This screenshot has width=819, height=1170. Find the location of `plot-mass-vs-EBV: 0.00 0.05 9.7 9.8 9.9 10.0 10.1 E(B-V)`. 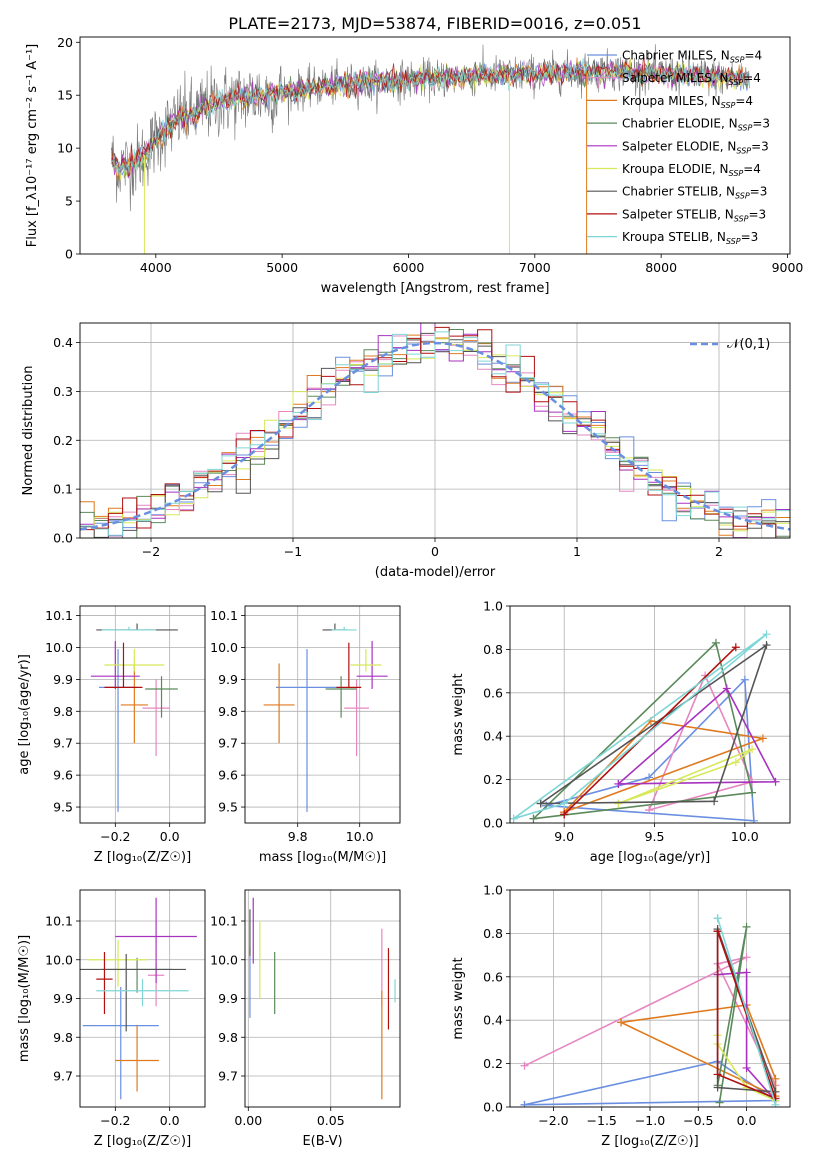

plot-mass-vs-EBV: 0.00 0.05 9.7 9.8 9.9 10.0 10.1 E(B-V) is located at coordinates (305, 1019).